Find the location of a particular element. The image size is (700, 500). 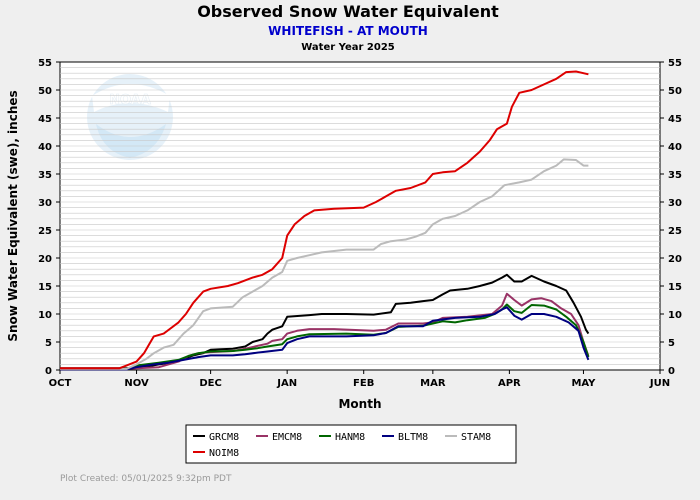

y-right-tick-label: 50 is located at coordinates (675, 91).